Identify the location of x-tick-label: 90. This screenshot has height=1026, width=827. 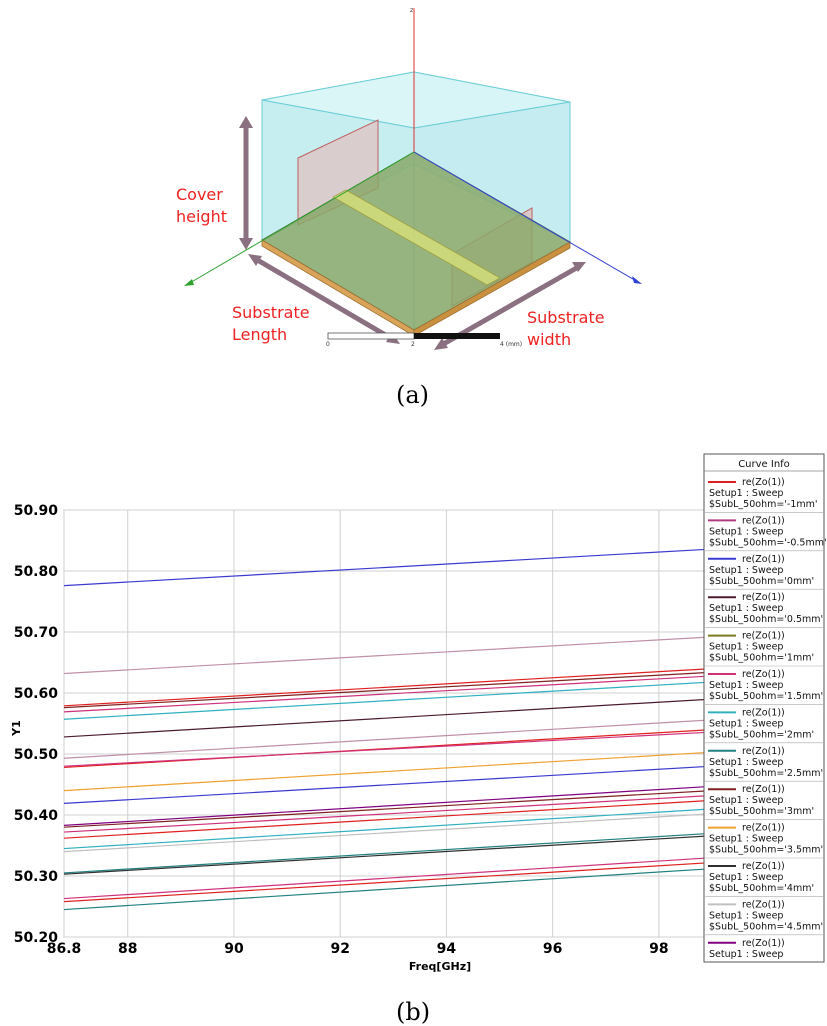
(234, 949).